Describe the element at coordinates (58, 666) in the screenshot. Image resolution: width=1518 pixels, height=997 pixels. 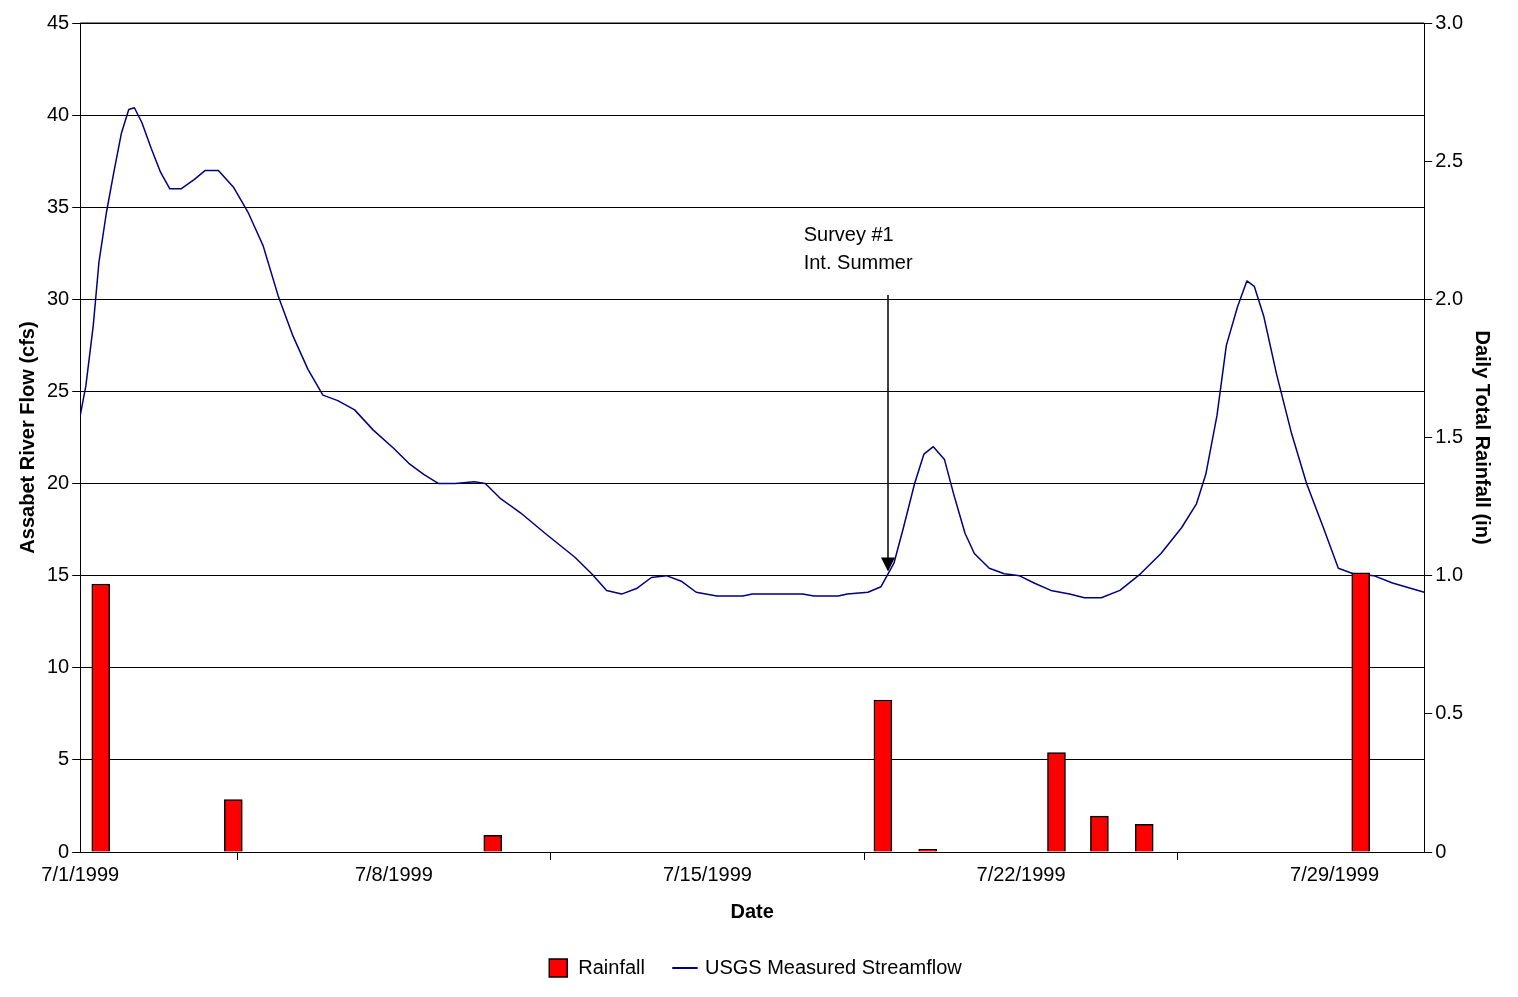
I see `y-tick-label: 10` at that location.